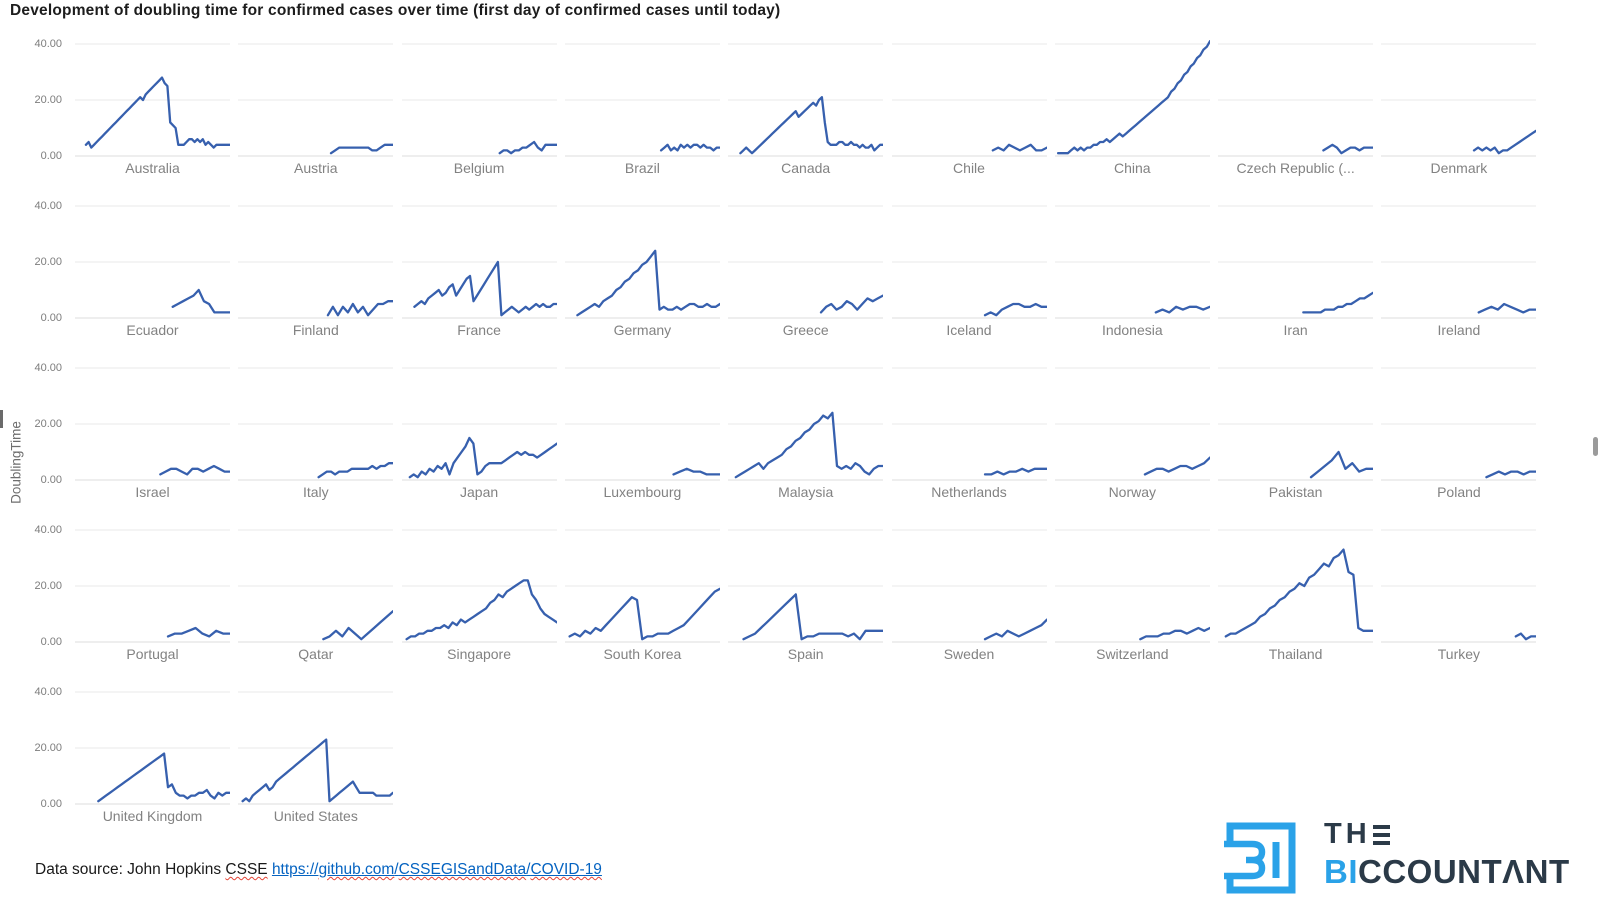  I want to click on panel-switzerland: Switzerland, so click(1132, 590).